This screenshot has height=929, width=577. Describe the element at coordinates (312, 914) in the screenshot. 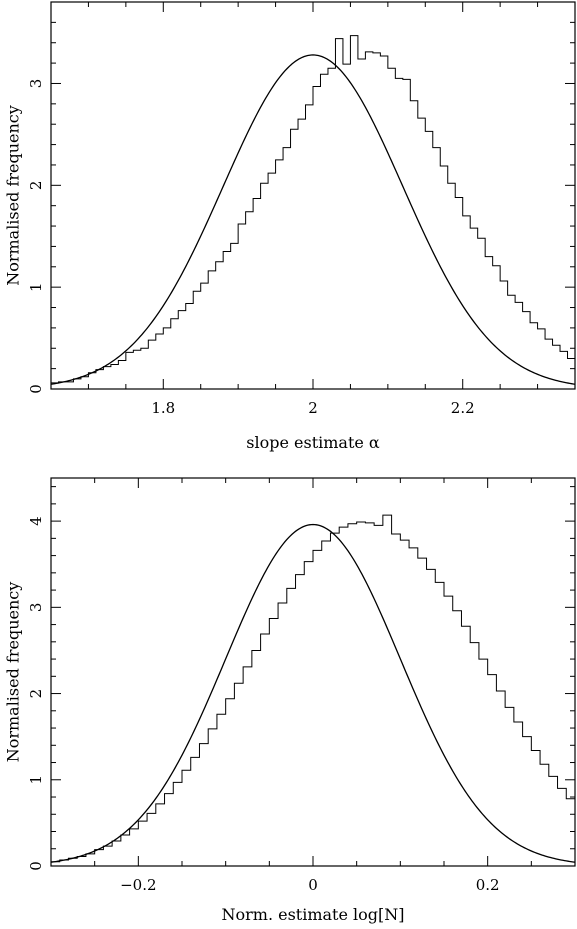

I see `x-axis-label: Norm. estimate log[N]` at that location.